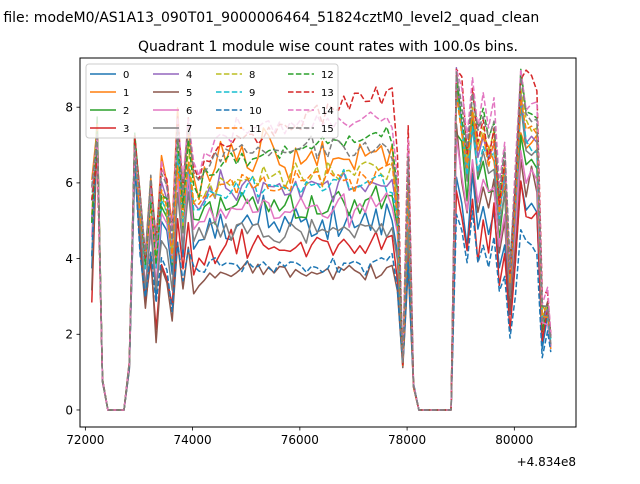 The height and width of the screenshot is (484, 640). I want to click on y-tick-label: 4, so click(69, 259).